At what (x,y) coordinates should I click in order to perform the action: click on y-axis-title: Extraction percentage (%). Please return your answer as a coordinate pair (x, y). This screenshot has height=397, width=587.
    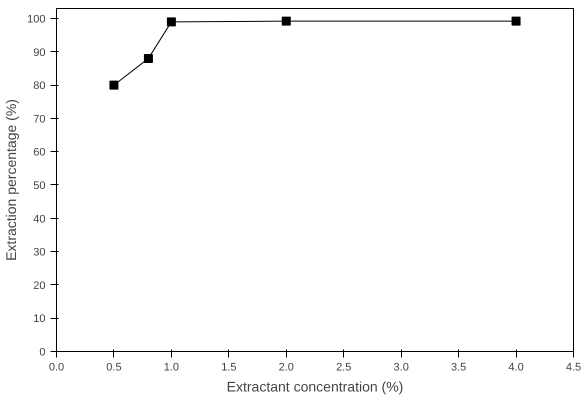
    Looking at the image, I should click on (11, 180).